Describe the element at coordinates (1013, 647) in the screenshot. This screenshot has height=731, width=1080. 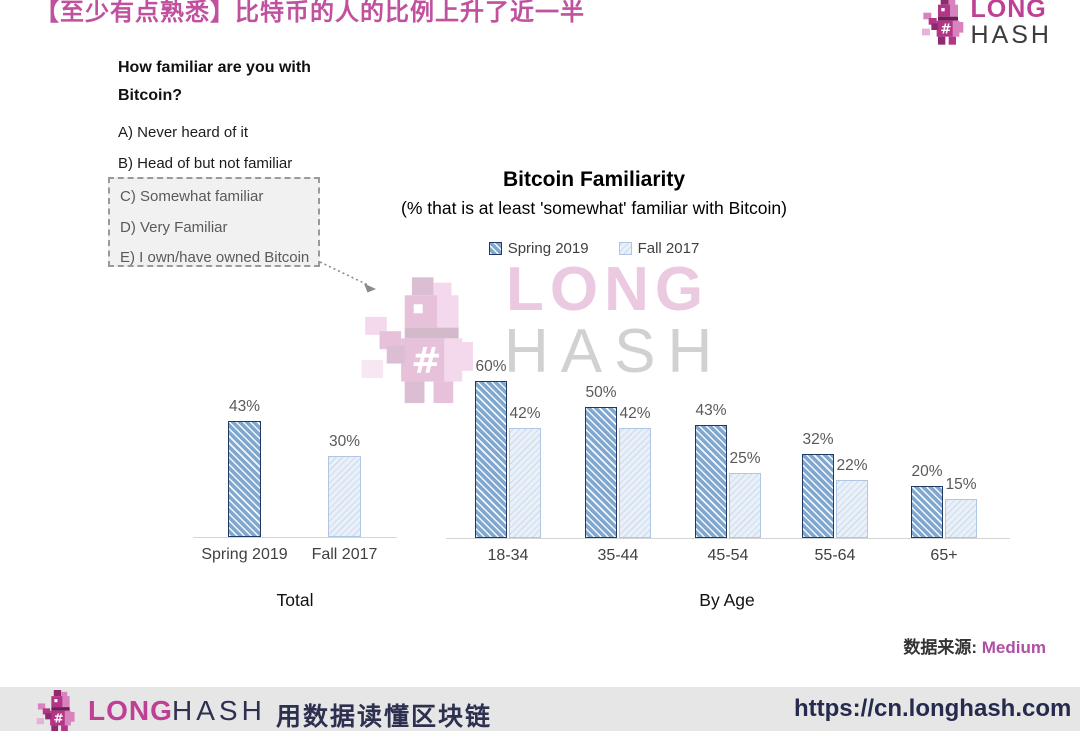
I see `data-source-link: Medium` at that location.